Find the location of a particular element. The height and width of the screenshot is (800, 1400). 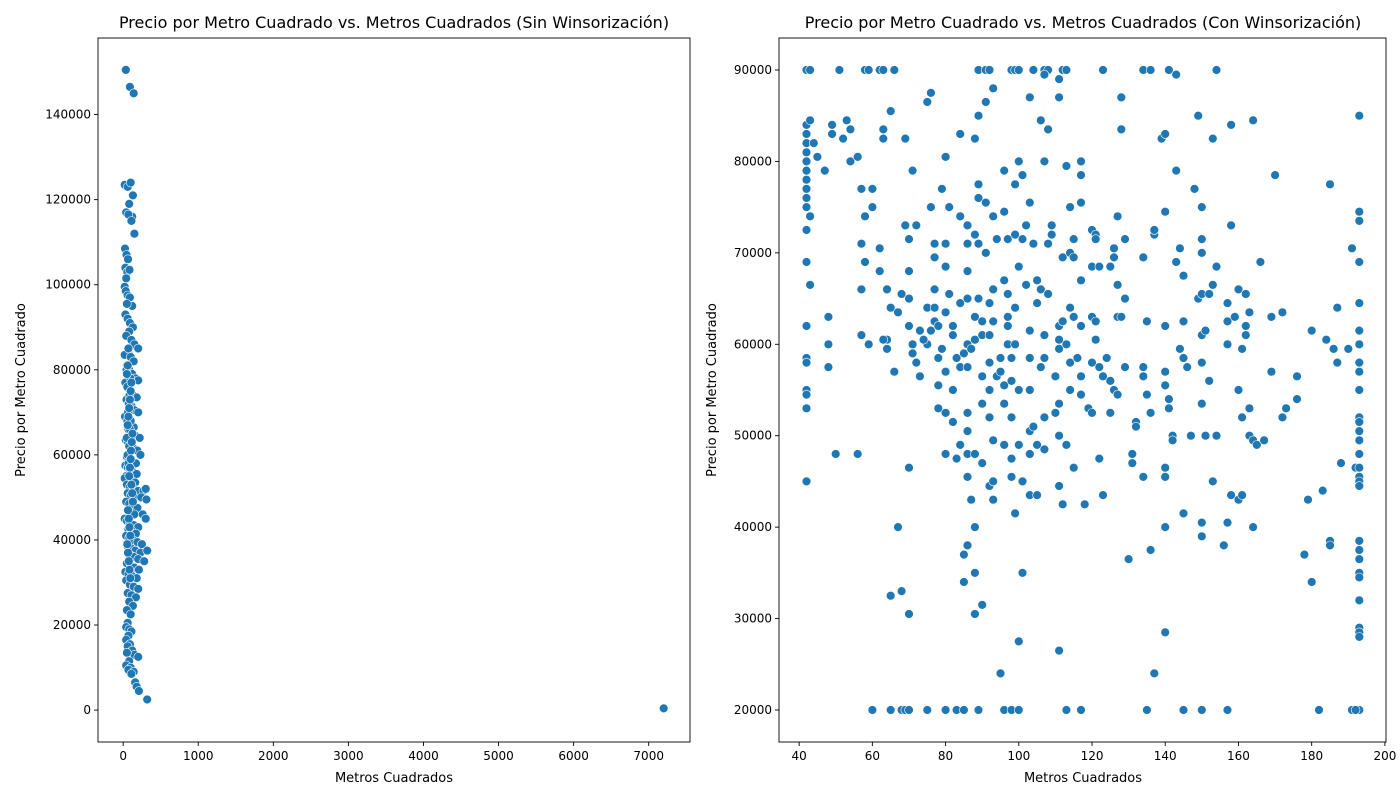

y-tick-label: 0 is located at coordinates (87, 710).